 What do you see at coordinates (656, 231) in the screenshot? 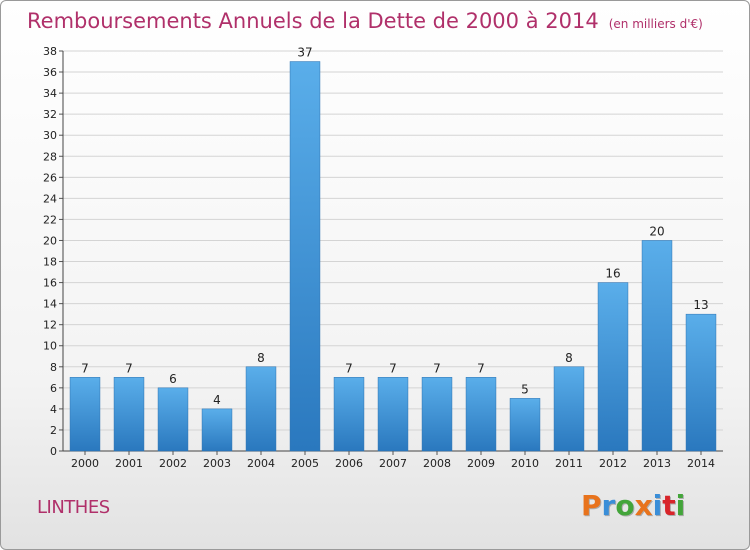
I see `data-label-2013: 20` at bounding box center [656, 231].